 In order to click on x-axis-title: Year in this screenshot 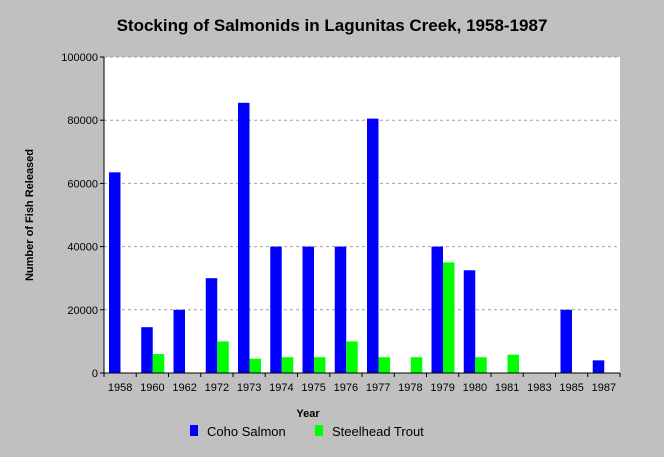, I will do `click(308, 414)`.